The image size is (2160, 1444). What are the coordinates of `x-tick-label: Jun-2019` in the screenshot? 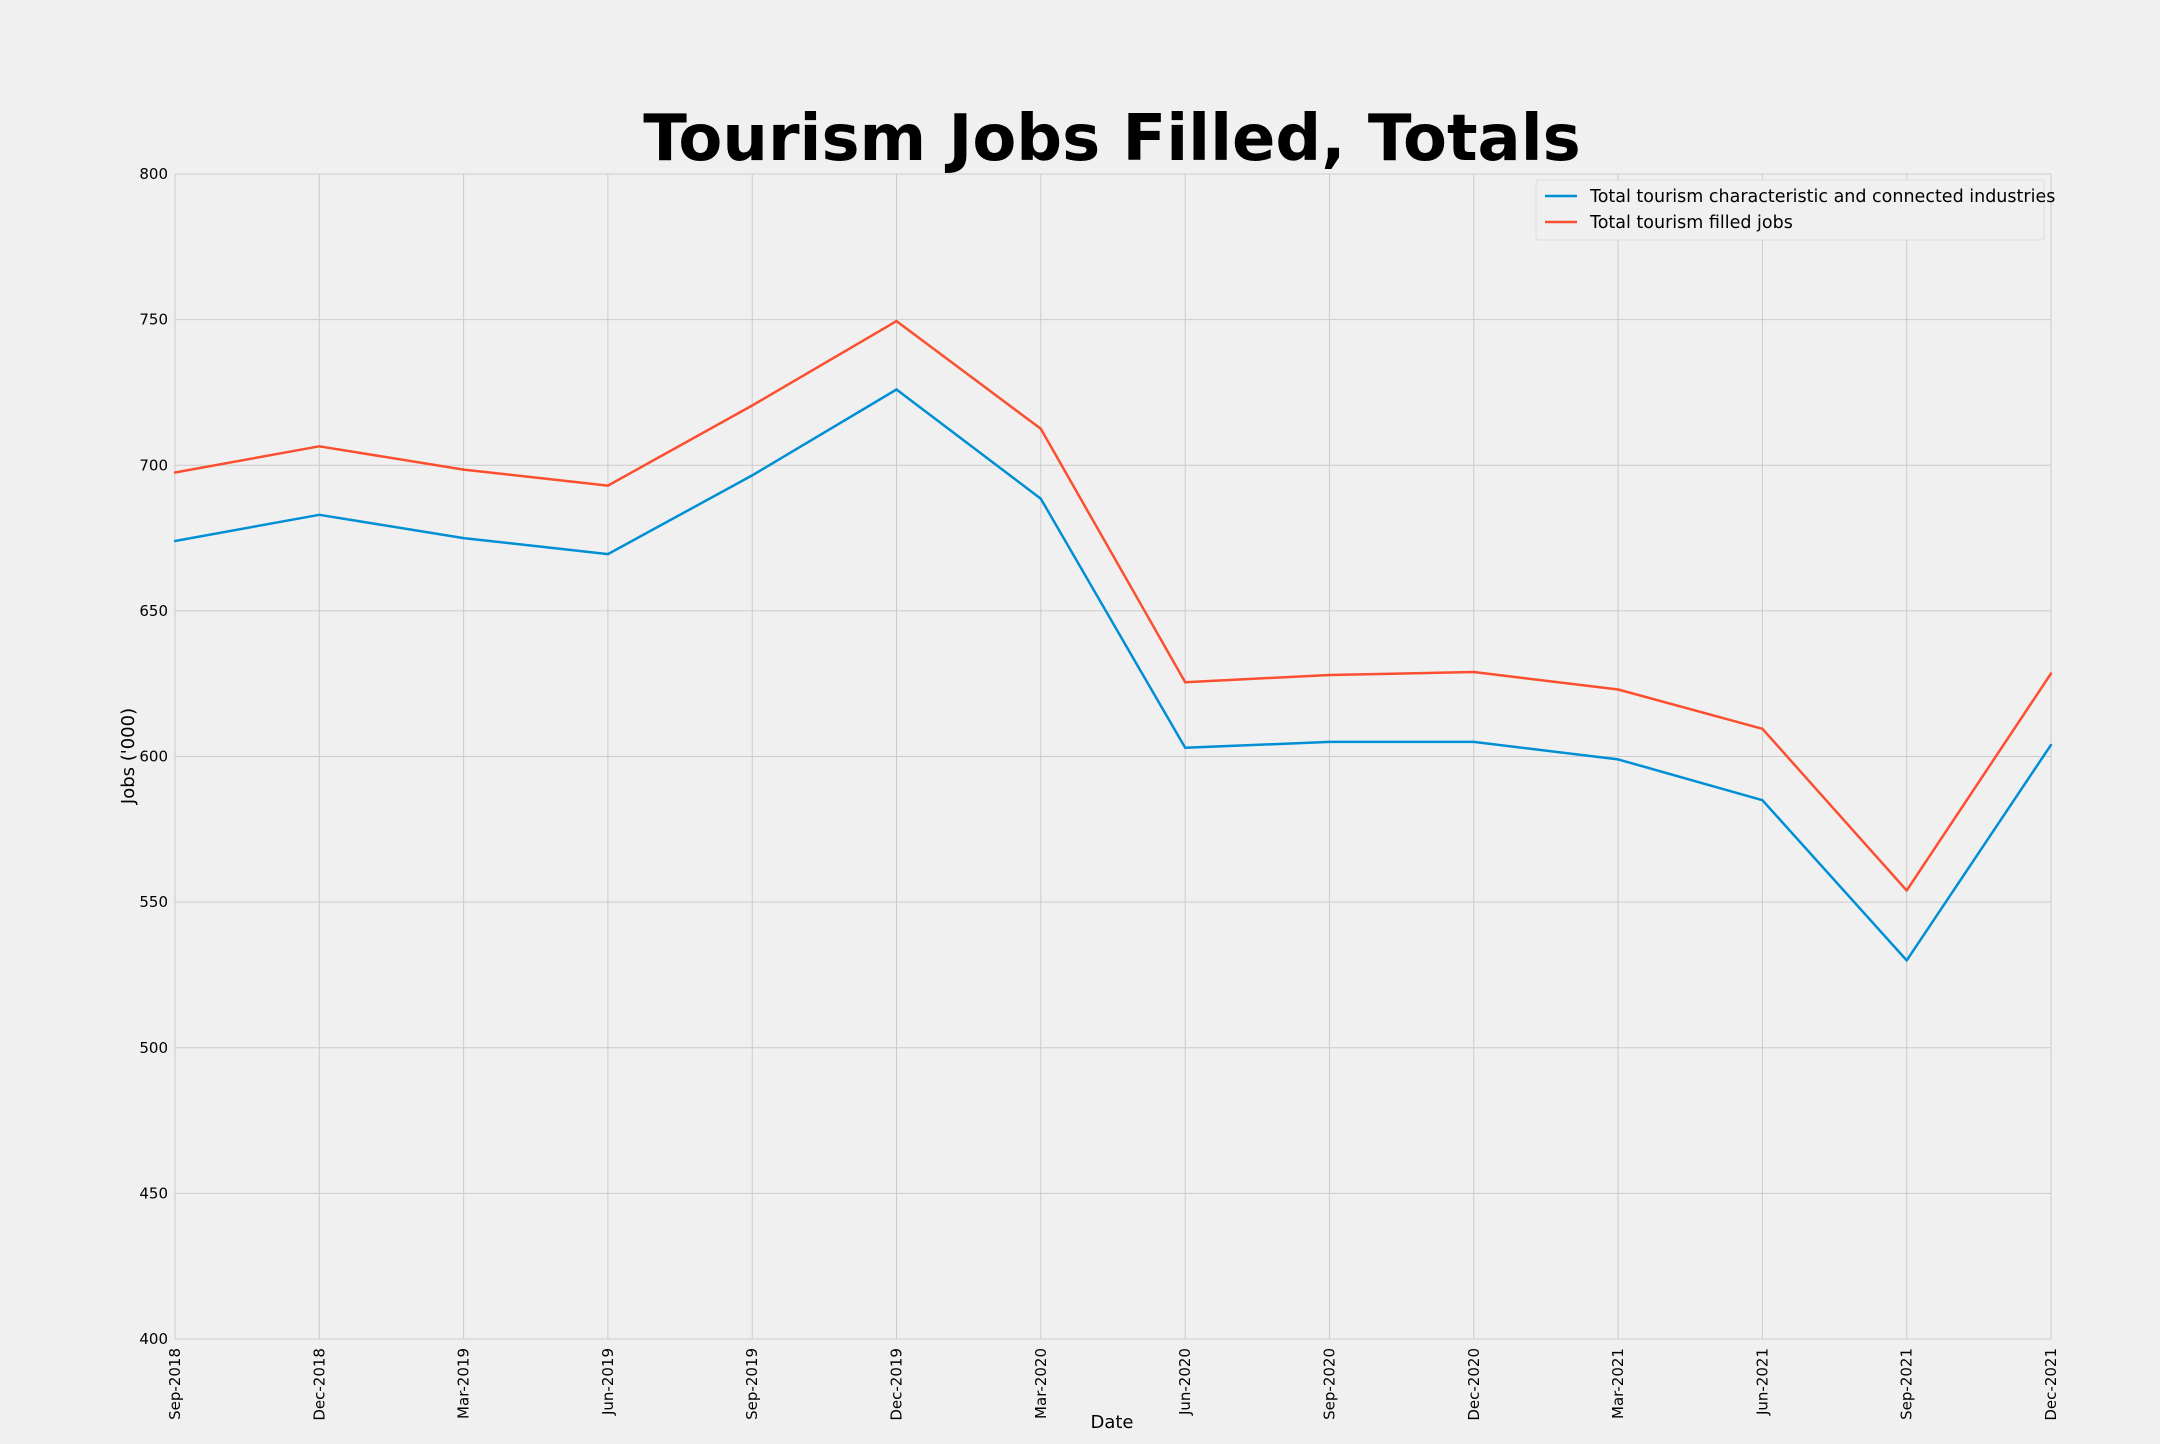 It's located at (608, 1382).